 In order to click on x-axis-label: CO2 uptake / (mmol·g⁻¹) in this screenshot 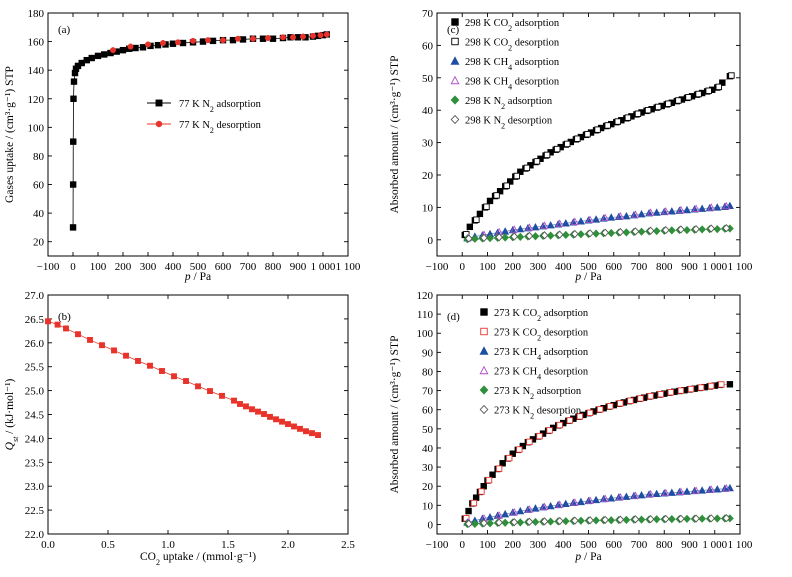, I will do `click(198, 559)`.